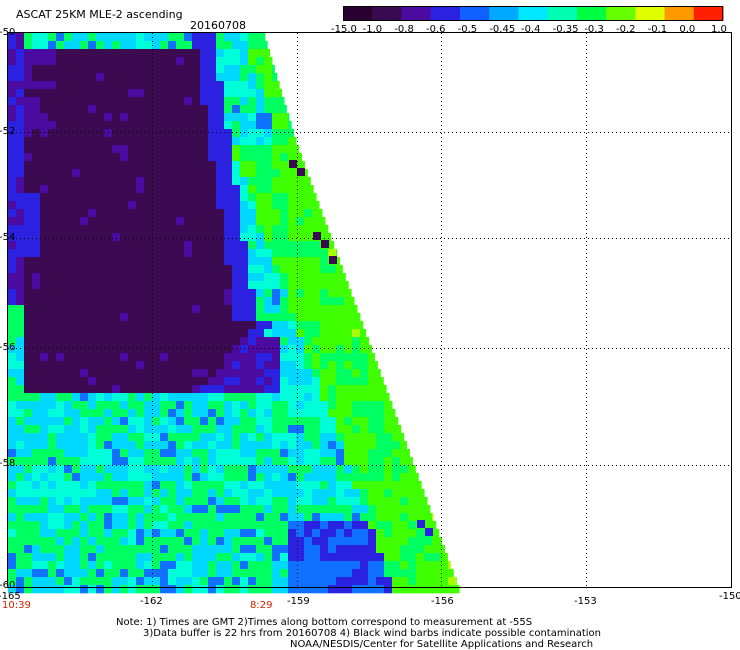 The height and width of the screenshot is (650, 740). What do you see at coordinates (565, 29) in the screenshot?
I see `colorbar-label: -0.35` at bounding box center [565, 29].